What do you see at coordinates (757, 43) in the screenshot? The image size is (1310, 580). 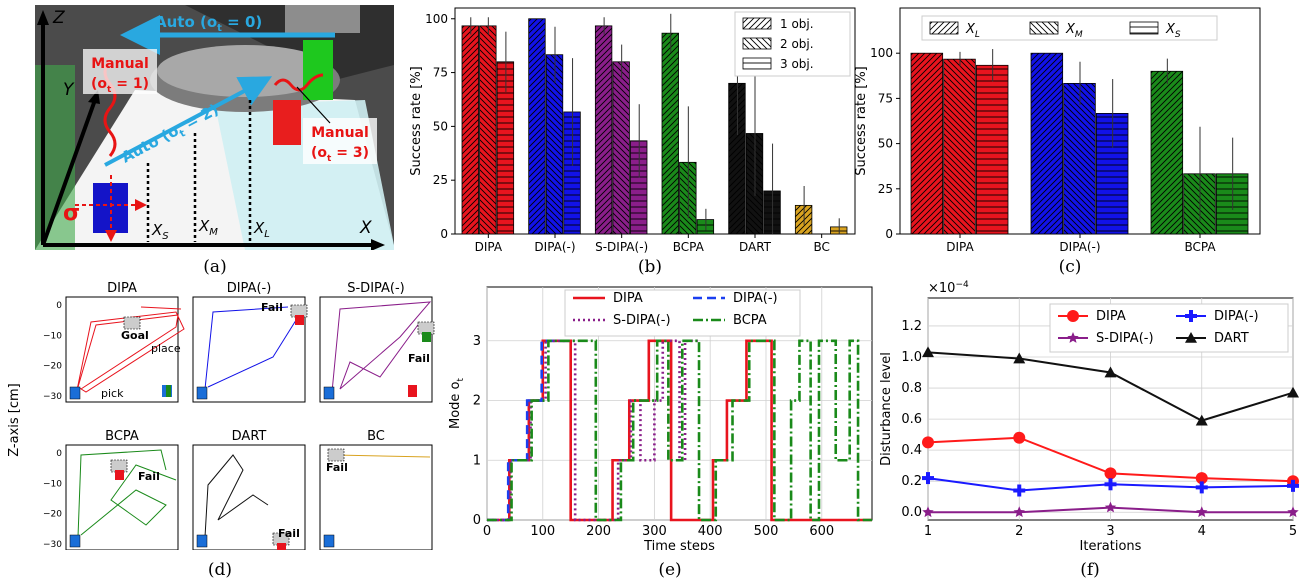 I see `legend-swatch` at bounding box center [757, 43].